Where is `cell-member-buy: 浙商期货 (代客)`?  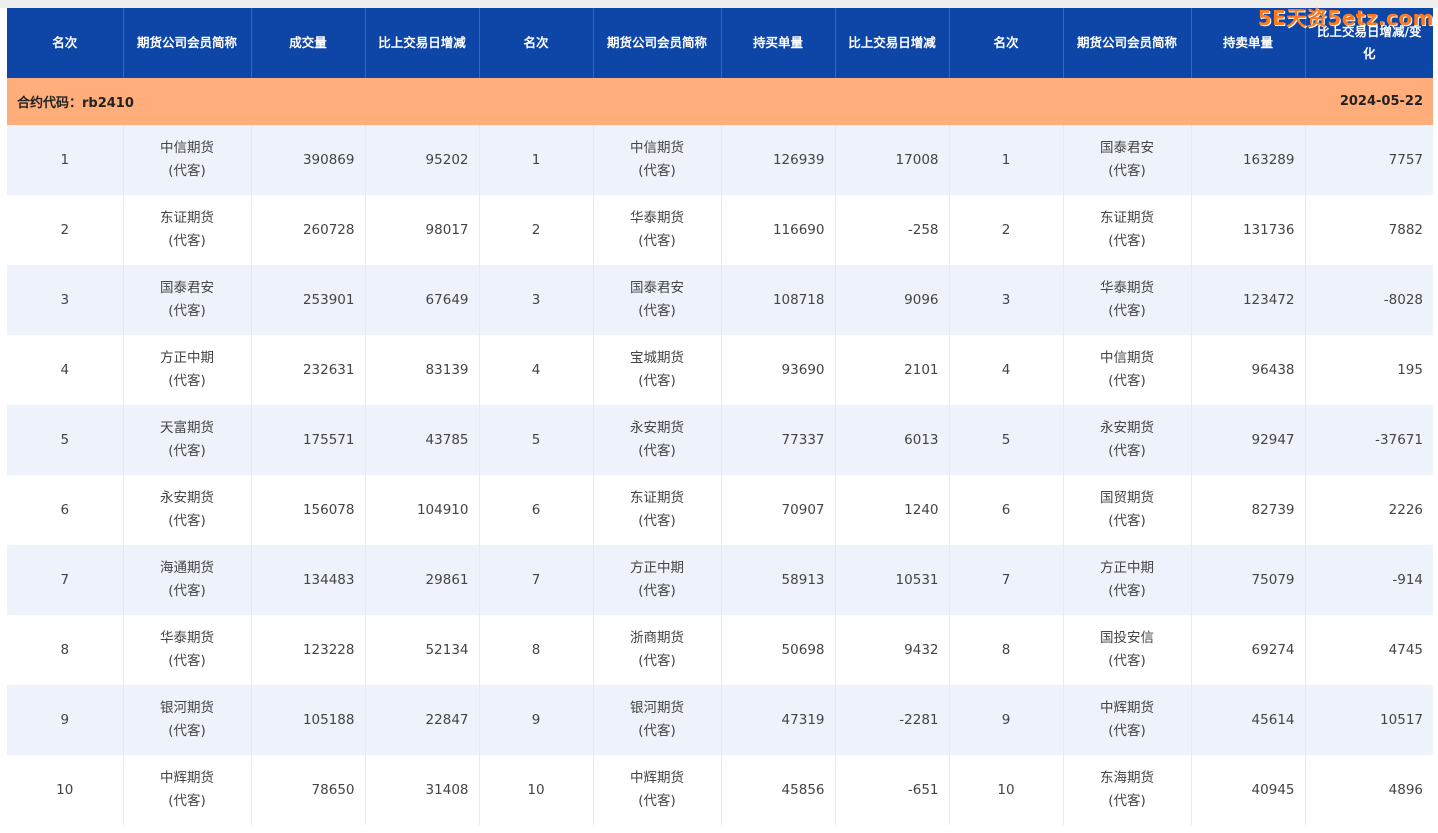
cell-member-buy: 浙商期货 (代客) is located at coordinates (657, 650).